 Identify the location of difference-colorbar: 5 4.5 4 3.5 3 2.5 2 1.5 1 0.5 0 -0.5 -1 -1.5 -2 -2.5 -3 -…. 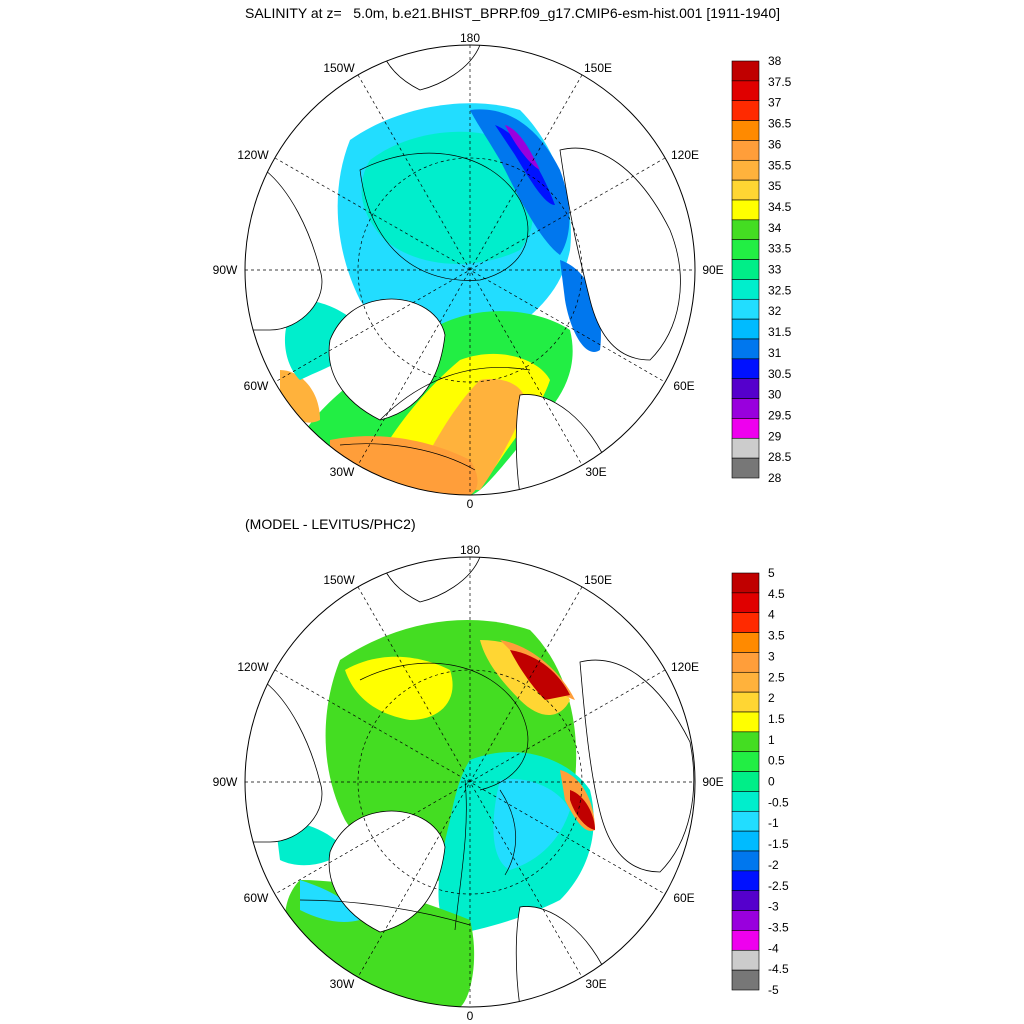
(760, 781).